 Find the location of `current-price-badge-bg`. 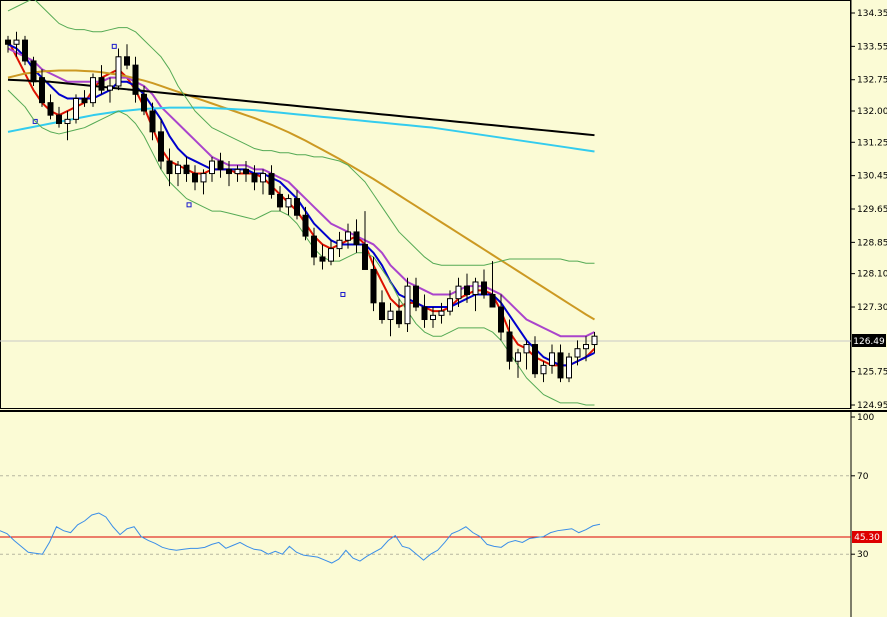

current-price-badge-bg is located at coordinates (869, 340).